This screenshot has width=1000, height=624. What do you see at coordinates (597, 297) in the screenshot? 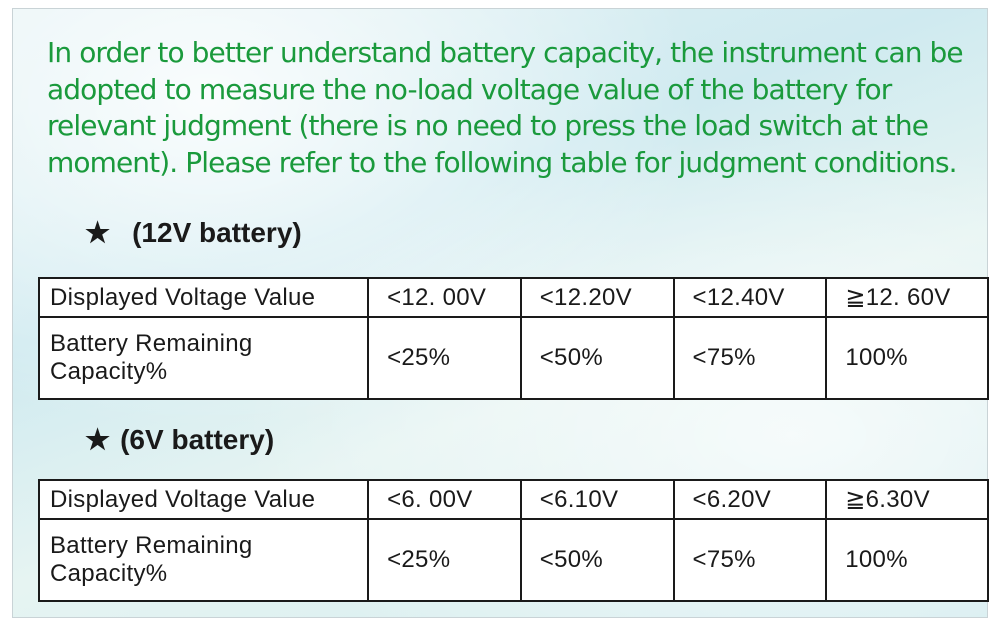
I see `voltage-cell: <12.20V` at bounding box center [597, 297].